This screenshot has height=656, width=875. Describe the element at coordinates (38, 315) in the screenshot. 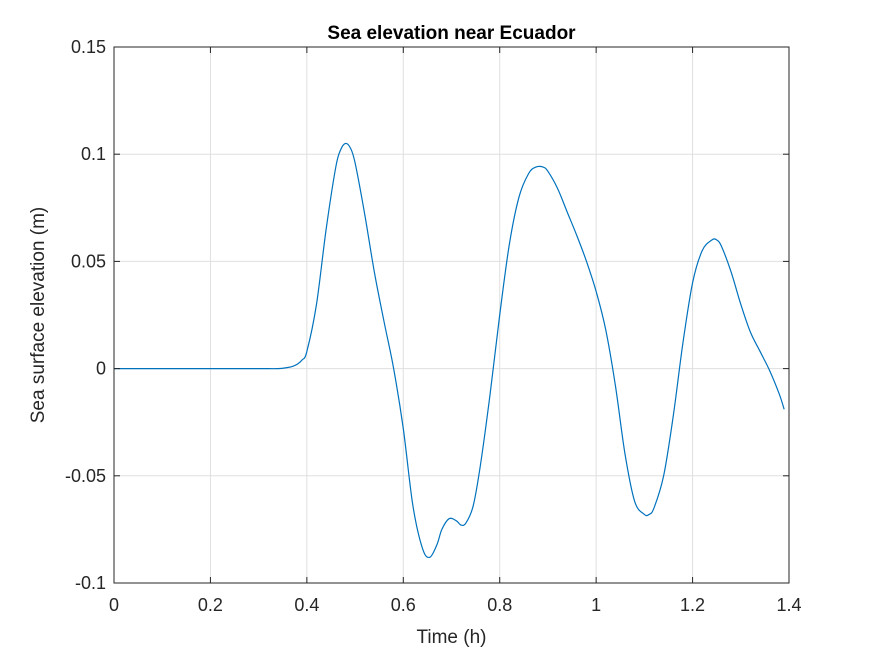

I see `y-axis-label: Sea surface elevation (m)` at that location.